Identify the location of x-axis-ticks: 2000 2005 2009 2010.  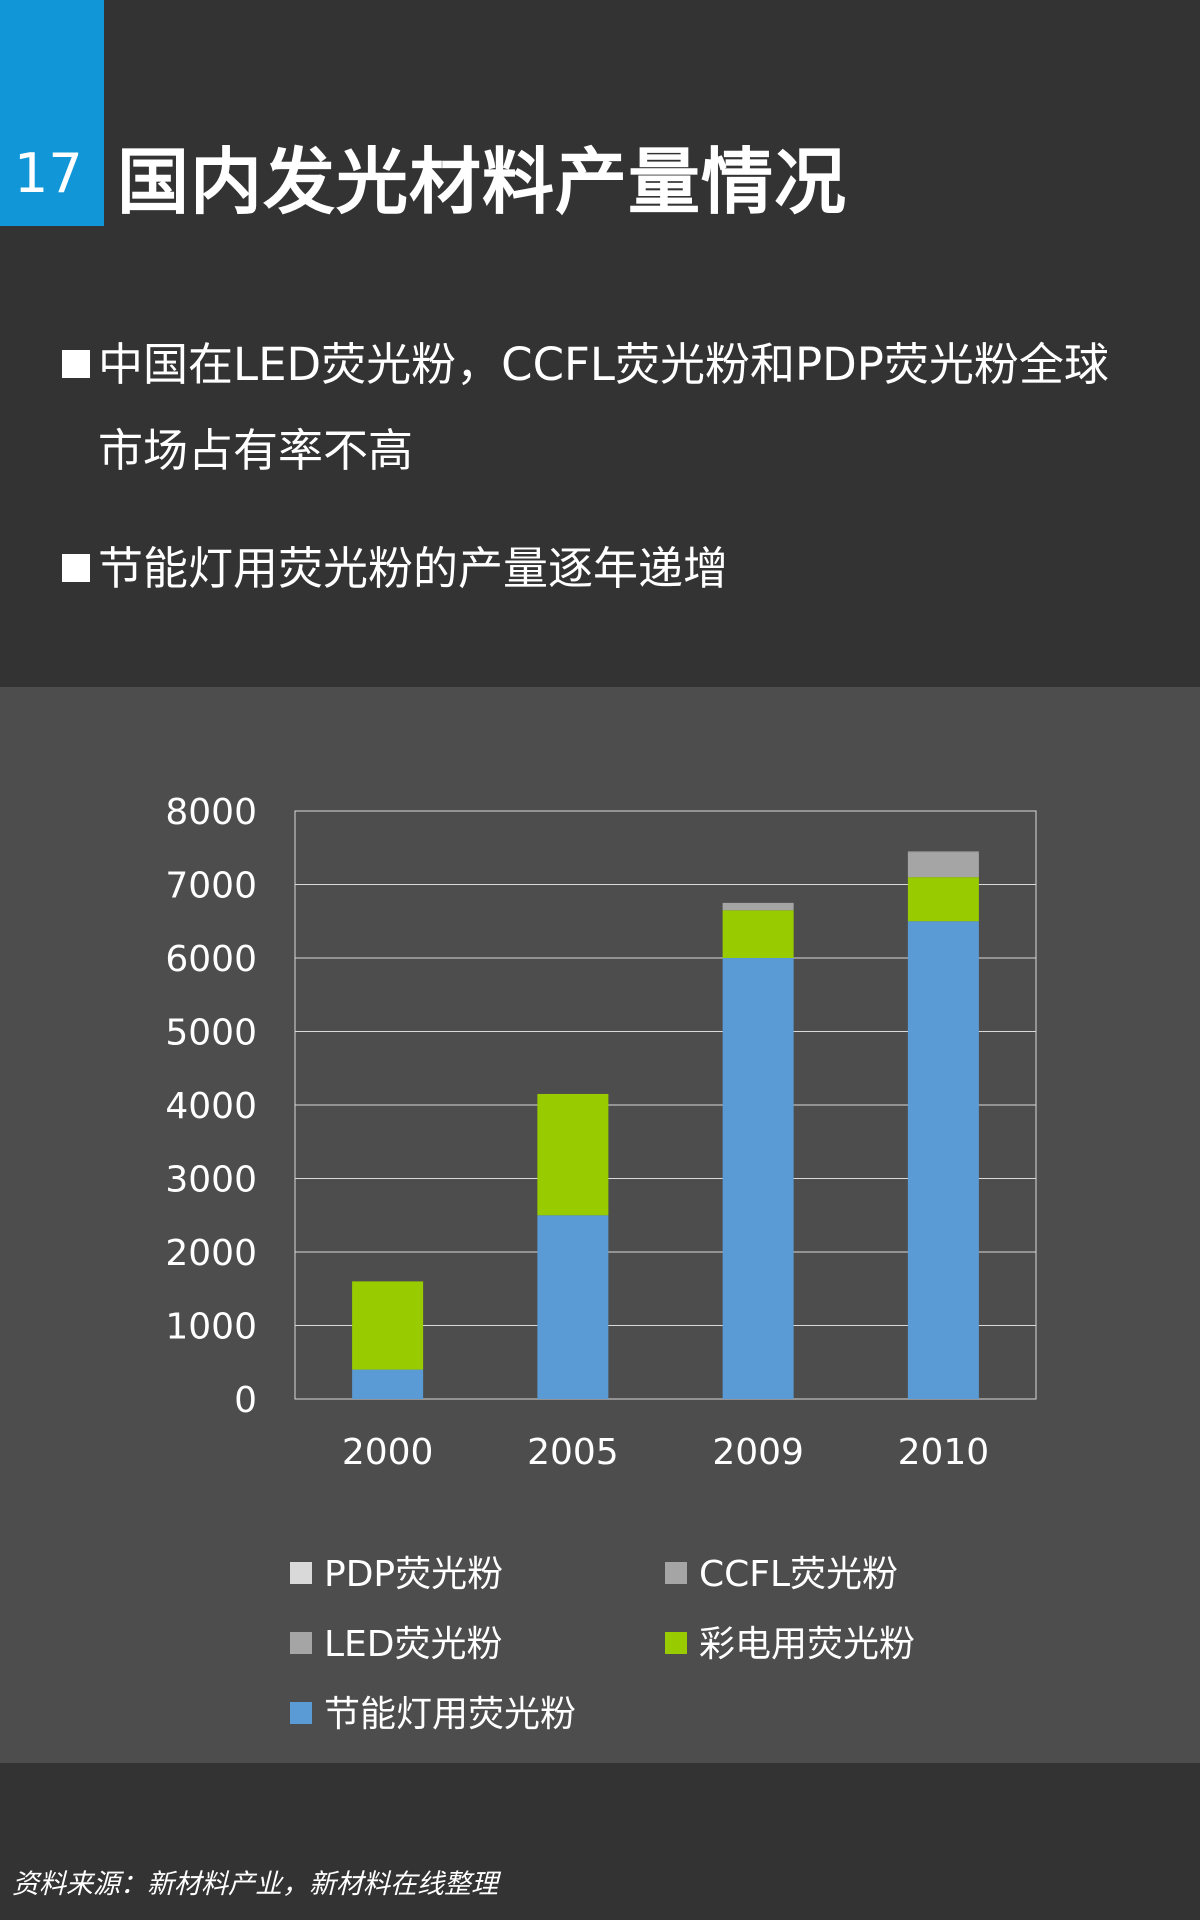
(665, 1452).